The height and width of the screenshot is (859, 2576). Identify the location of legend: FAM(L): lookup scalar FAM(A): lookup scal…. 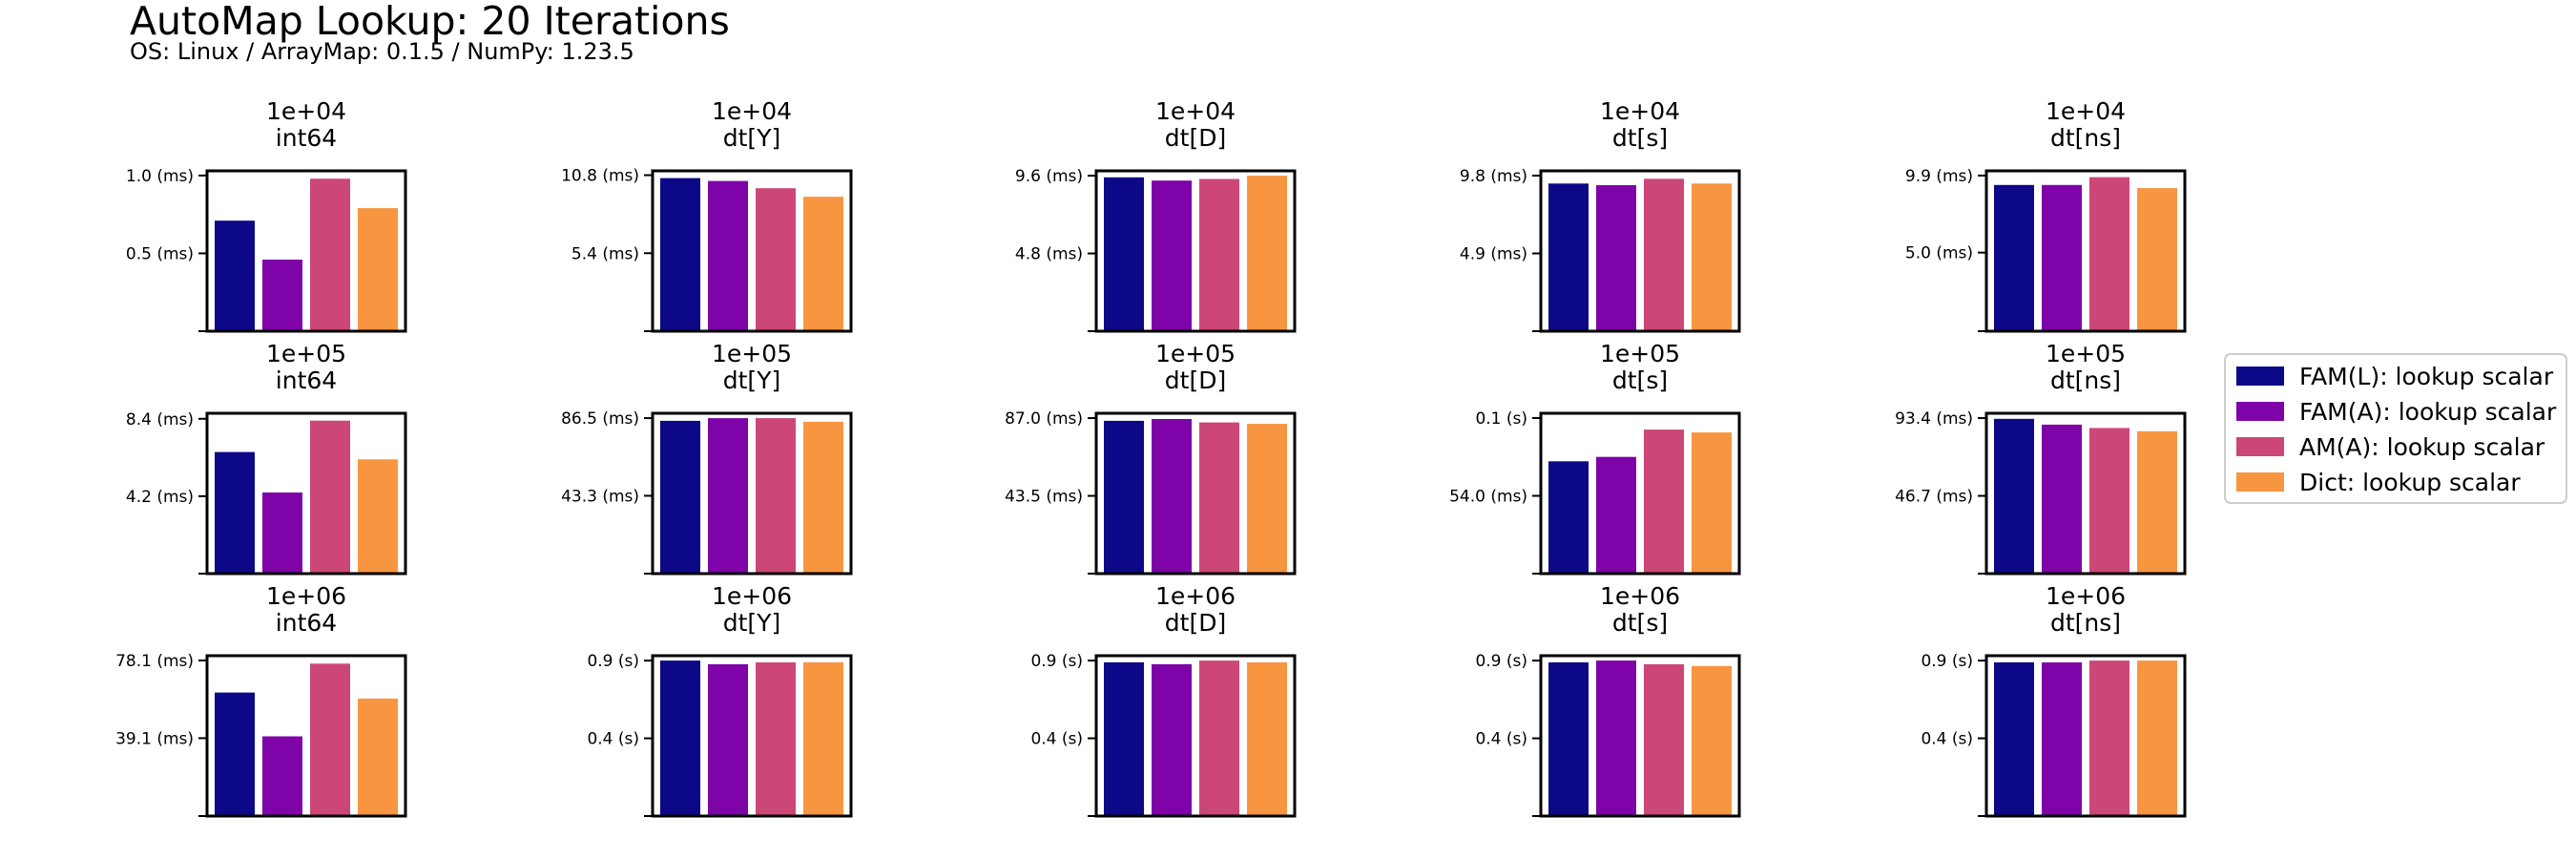
(2395, 428).